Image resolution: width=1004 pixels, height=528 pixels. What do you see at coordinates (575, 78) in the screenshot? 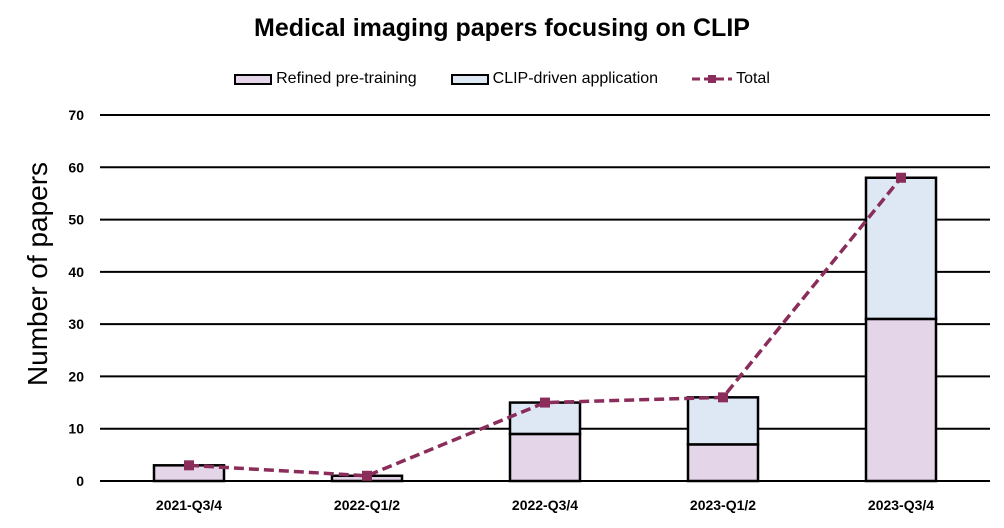
I see `legend-label-clip-driven-application: CLIP-driven application` at bounding box center [575, 78].